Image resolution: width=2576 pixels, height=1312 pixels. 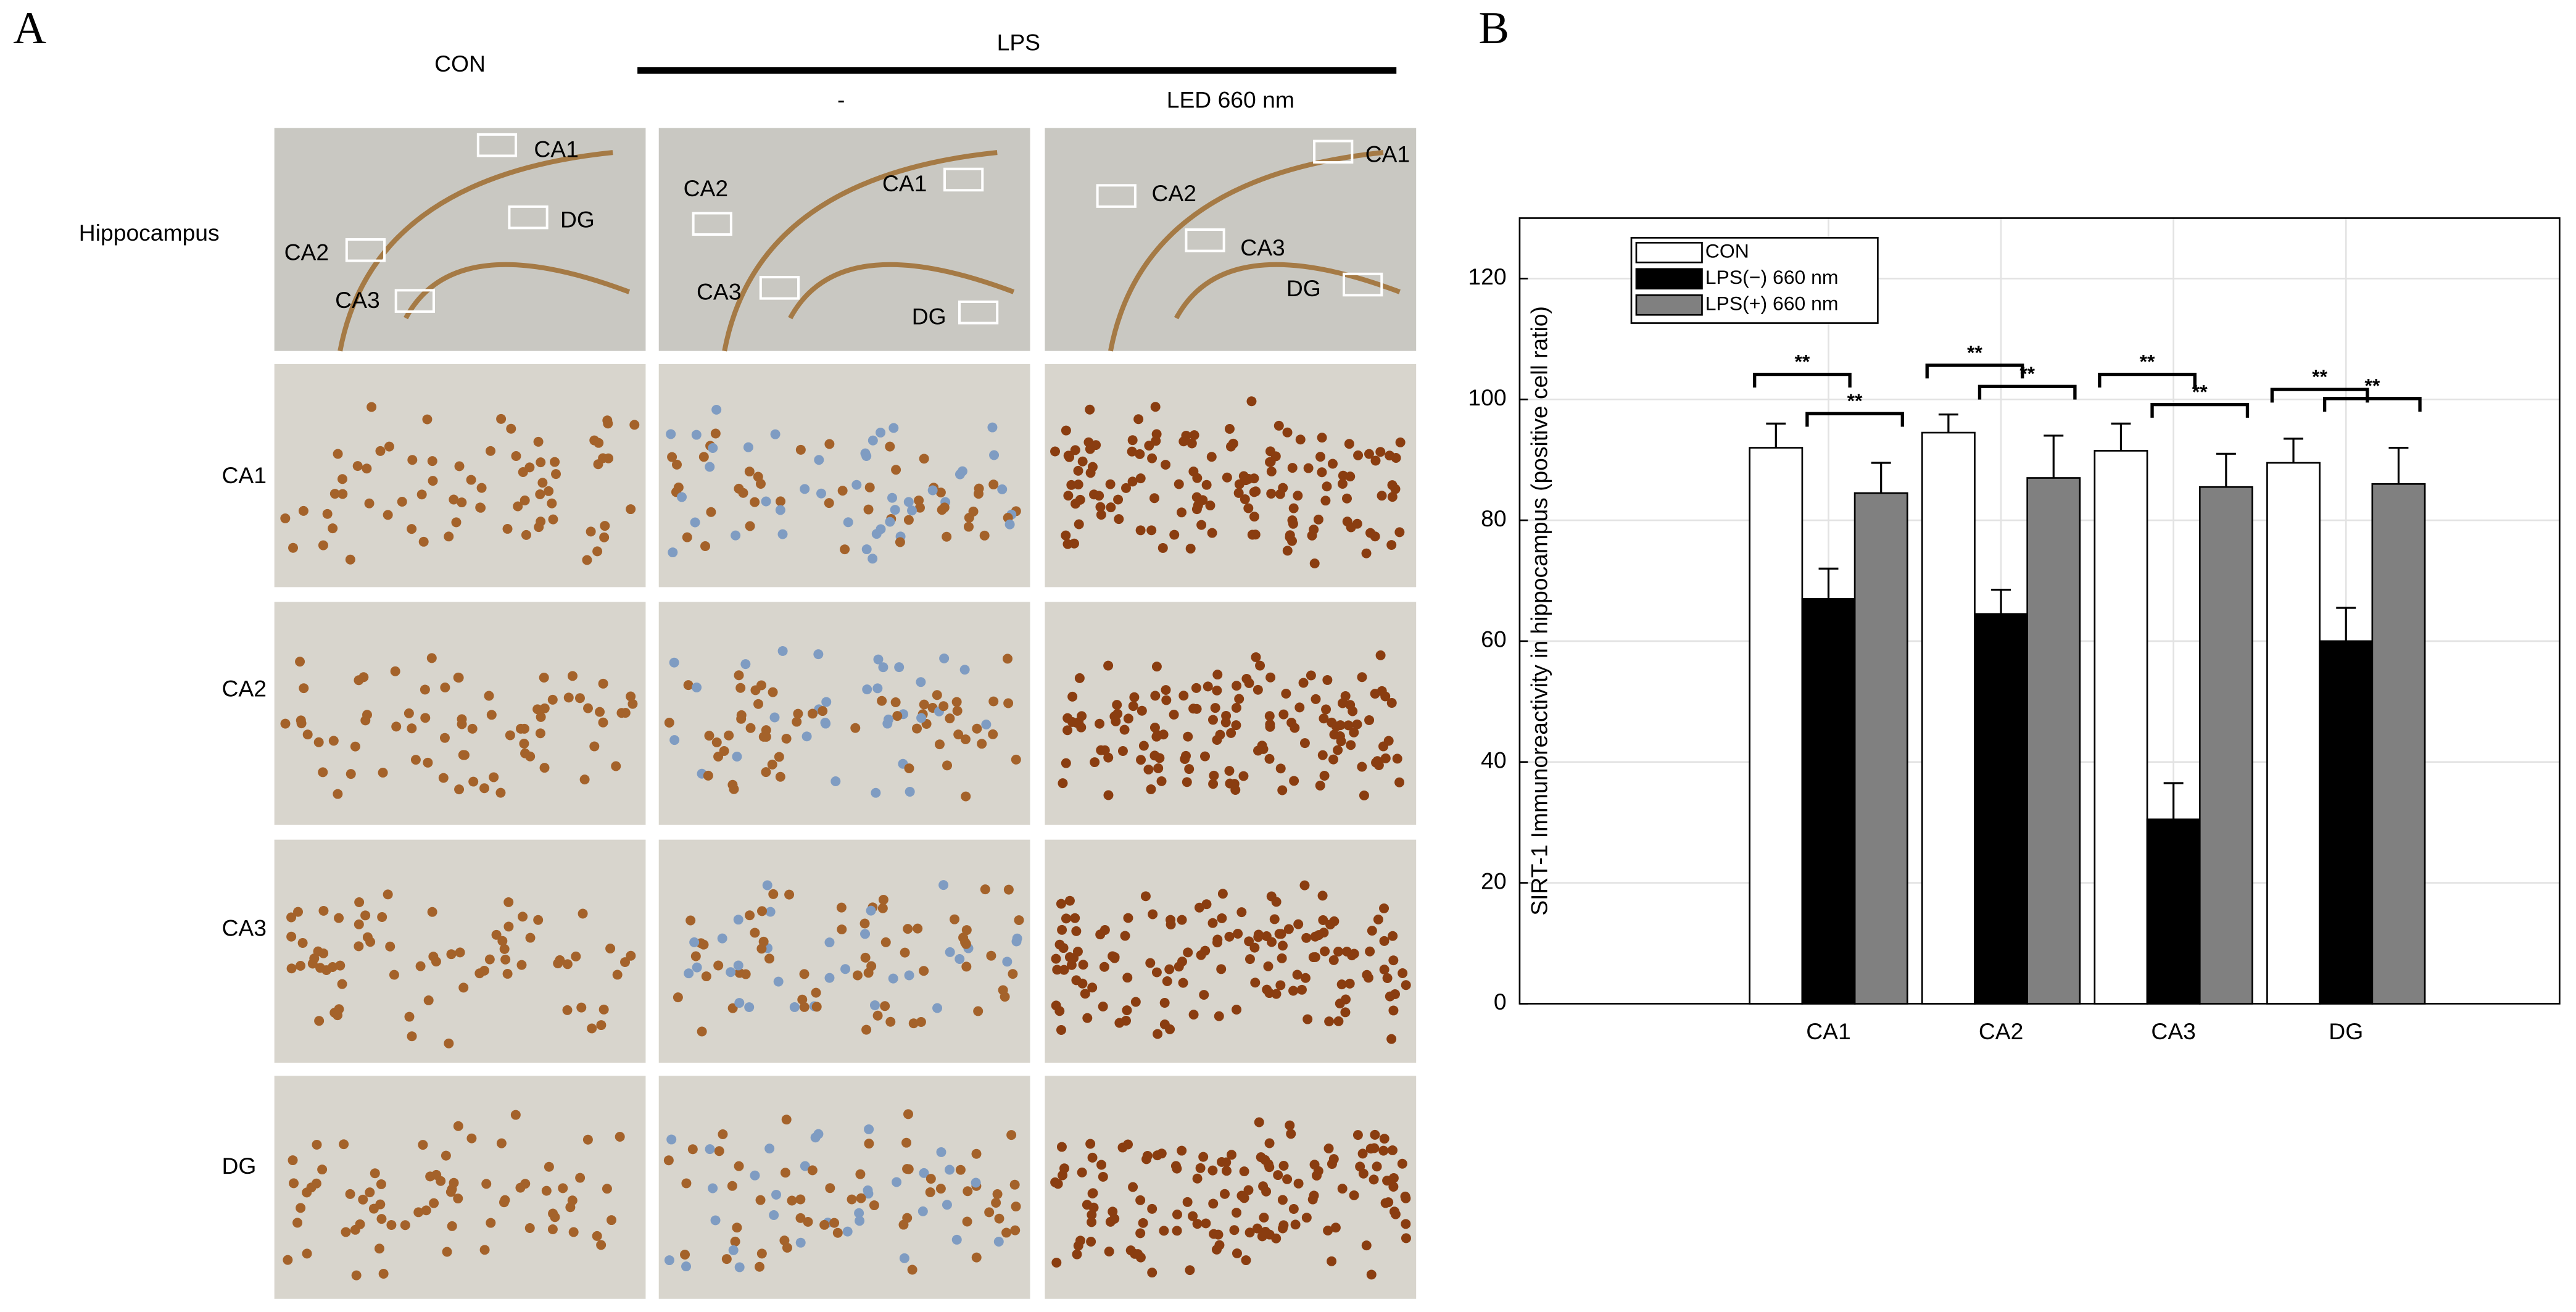 What do you see at coordinates (1287, 291) in the screenshot?
I see `tissue-layer` at bounding box center [1287, 291].